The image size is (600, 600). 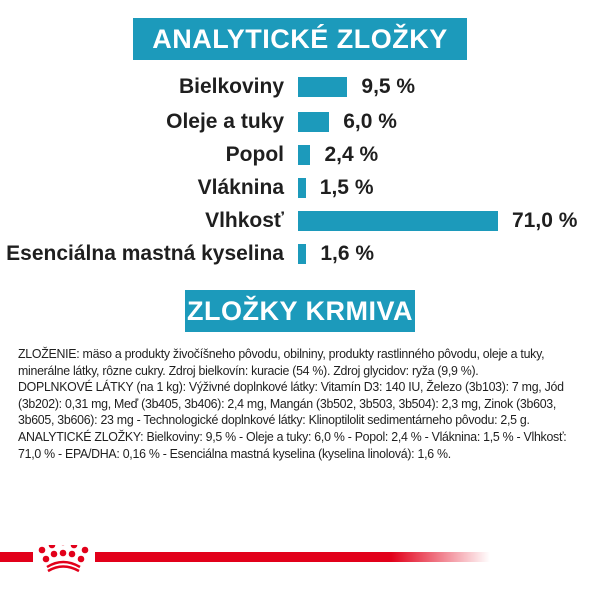 I want to click on nutrient-row: Bielkoviny 9,5 %, so click(x=300, y=87).